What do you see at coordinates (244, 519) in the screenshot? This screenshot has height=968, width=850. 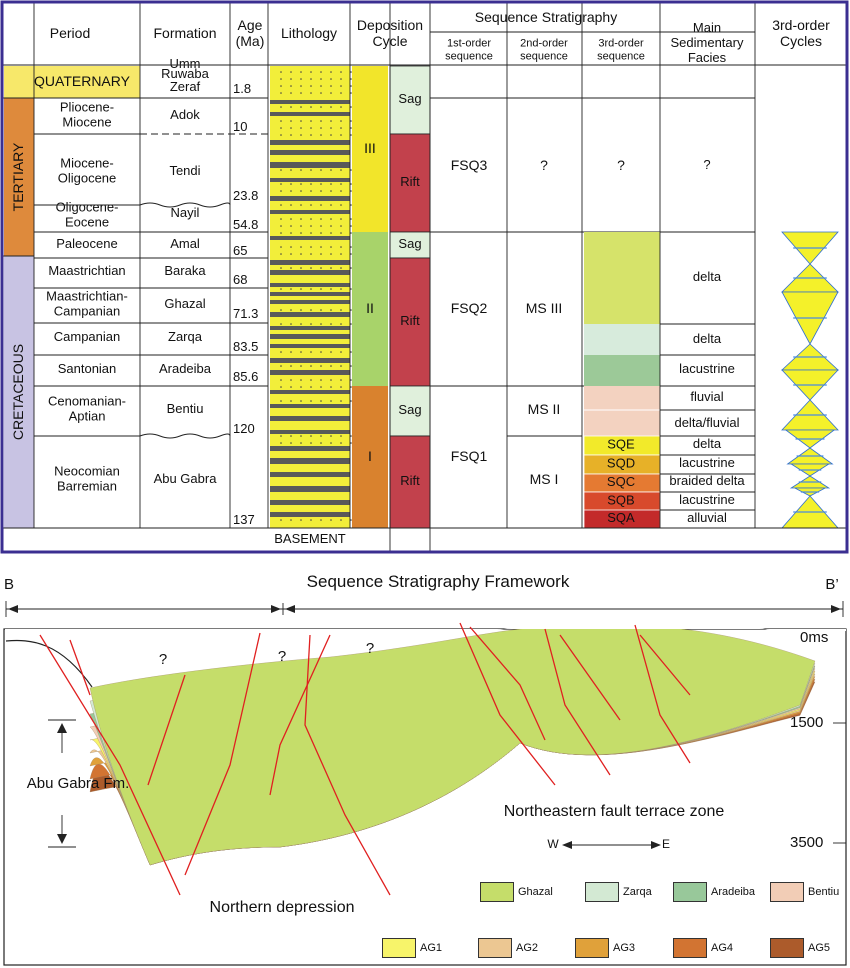 I see `age-label: 137` at bounding box center [244, 519].